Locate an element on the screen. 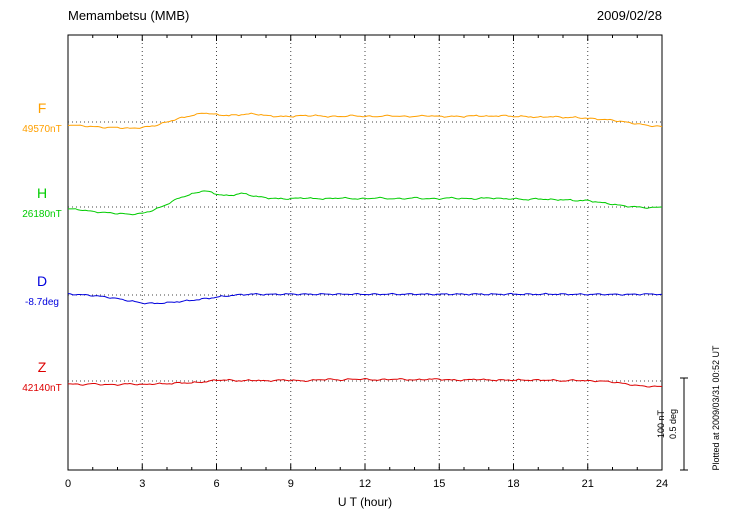 This screenshot has height=520, width=730. x-tick-label-15: 15 is located at coordinates (439, 484).